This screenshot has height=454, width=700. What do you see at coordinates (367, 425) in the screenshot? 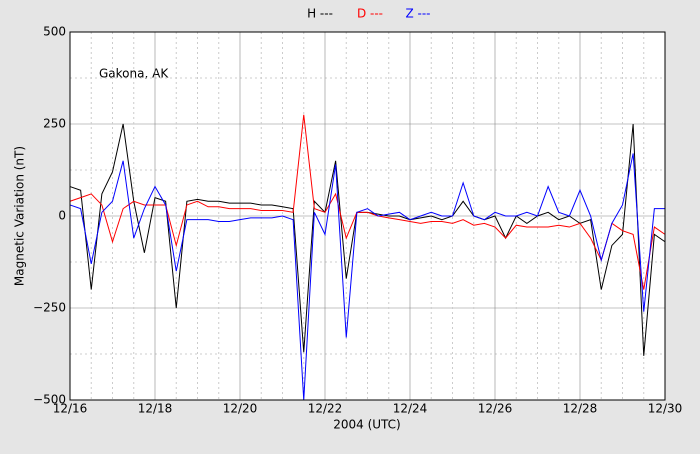
I see `x-axis-label: 2004 (UTC)` at bounding box center [367, 425].